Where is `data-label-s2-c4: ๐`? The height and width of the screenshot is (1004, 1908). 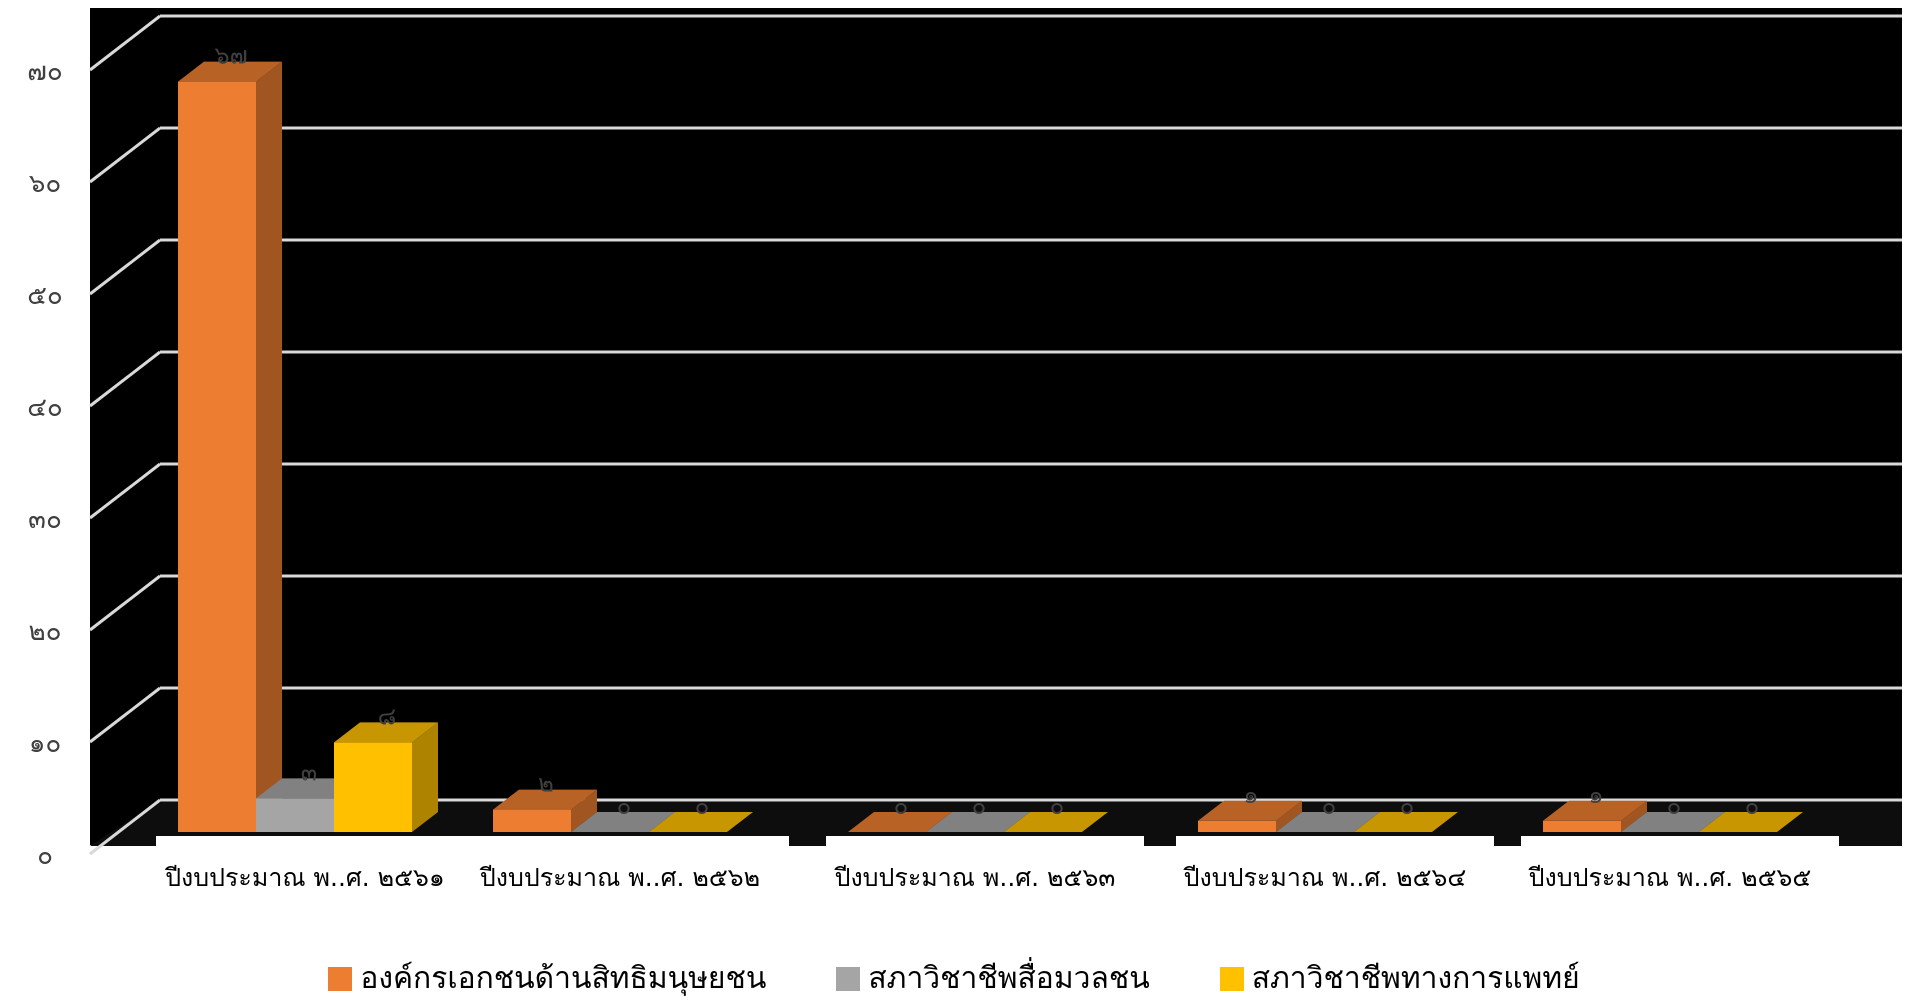 data-label-s2-c4: ๐ is located at coordinates (1752, 806).